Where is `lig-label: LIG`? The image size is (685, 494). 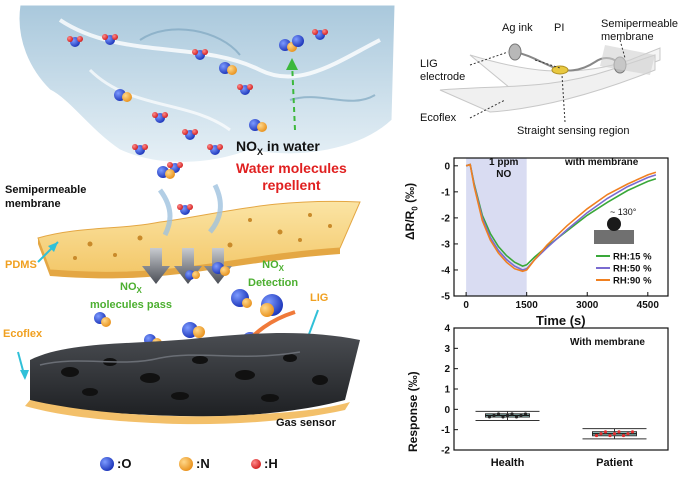 lig-label: LIG is located at coordinates (319, 298).